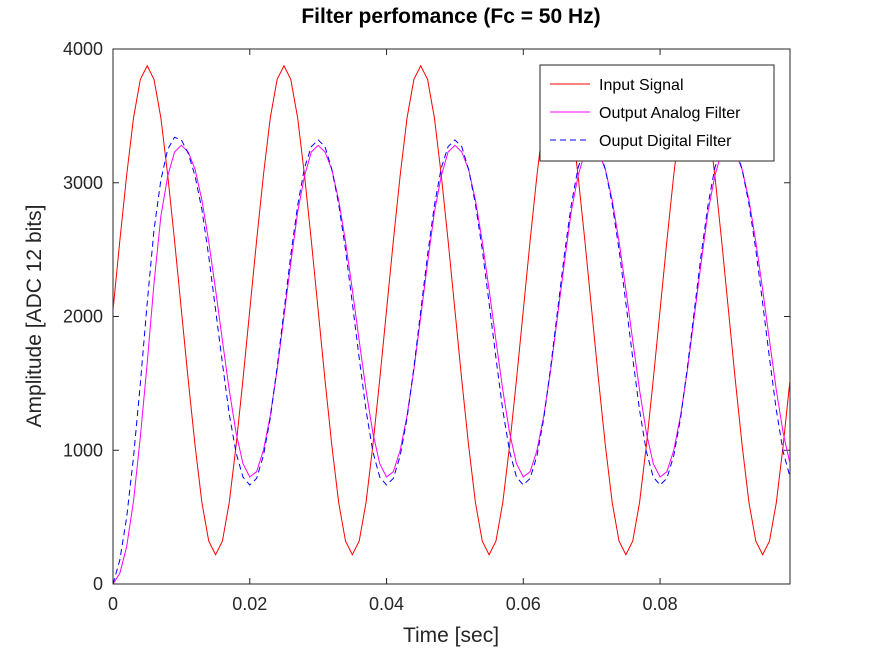 This screenshot has width=873, height=655. What do you see at coordinates (113, 604) in the screenshot?
I see `x-tick-label: 0` at bounding box center [113, 604].